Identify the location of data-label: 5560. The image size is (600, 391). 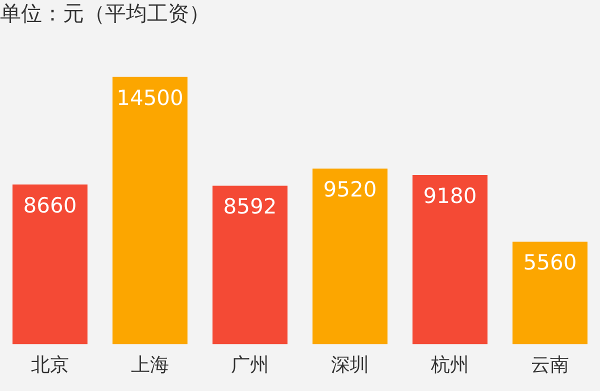
(550, 262).